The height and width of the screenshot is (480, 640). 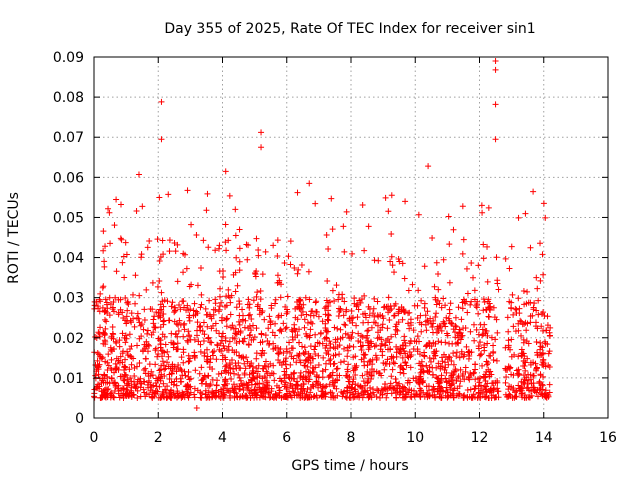 I want to click on x-tick-label: 6, so click(x=286, y=438).